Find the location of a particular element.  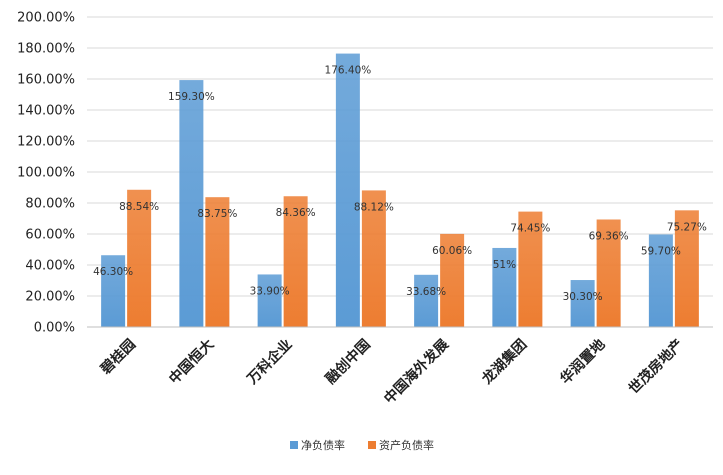

data-label-net-debt-ratio: 30.30% is located at coordinates (583, 297).